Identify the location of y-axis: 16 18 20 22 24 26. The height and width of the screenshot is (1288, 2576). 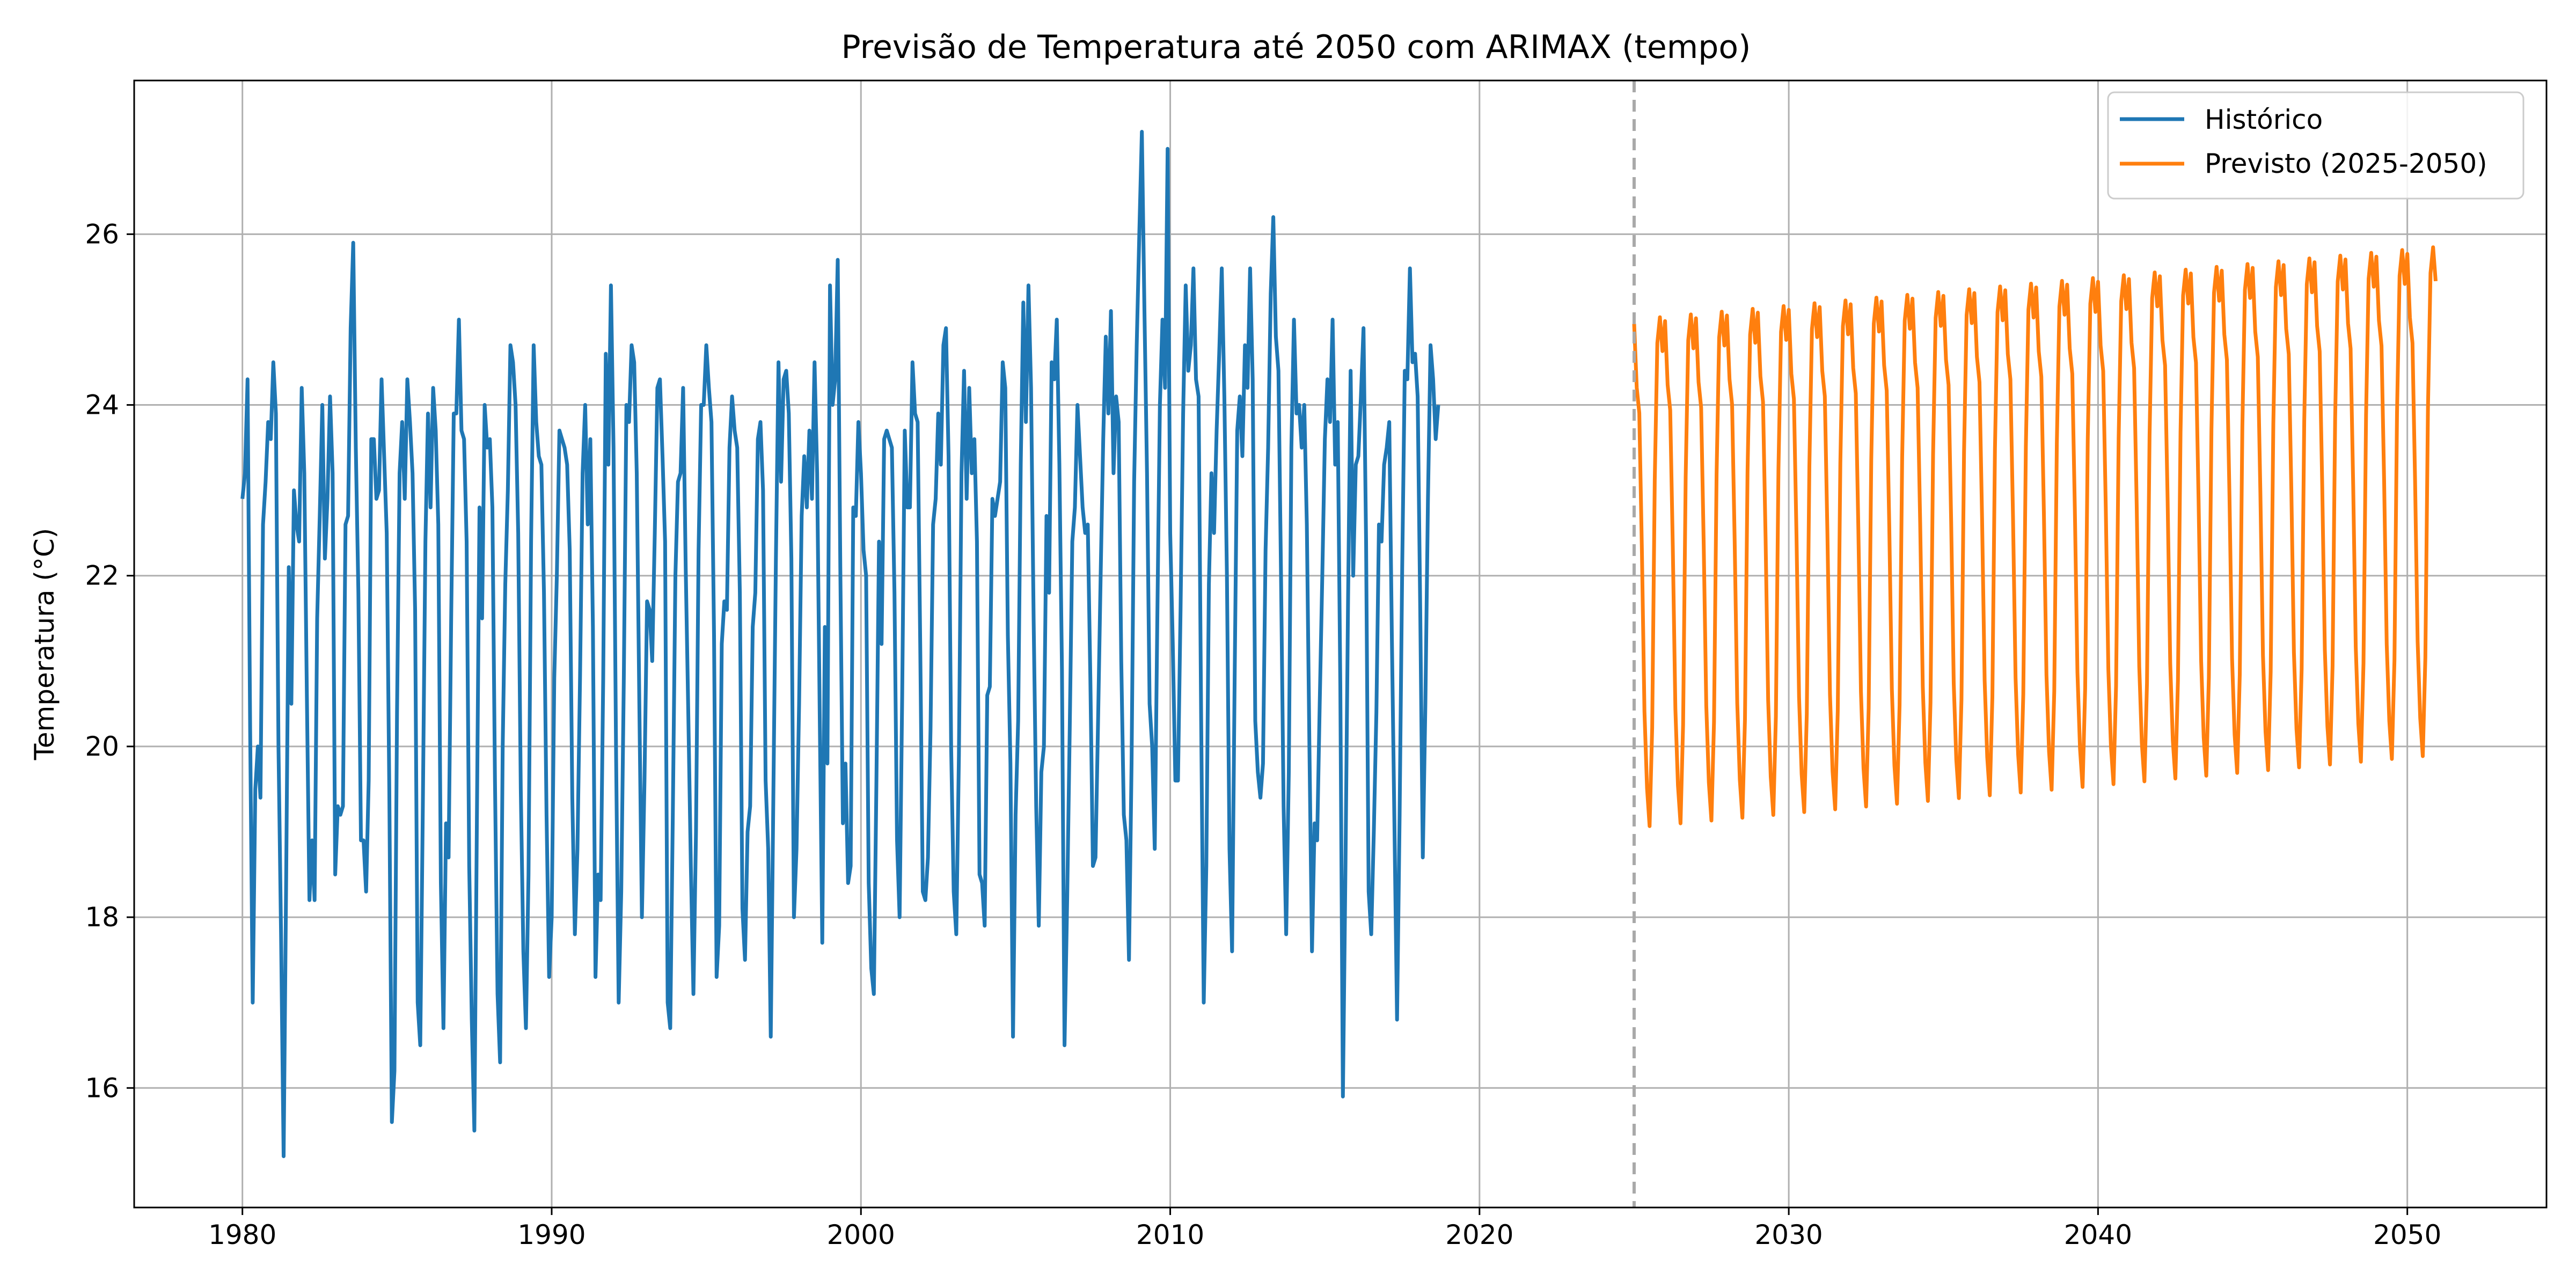
(109, 660).